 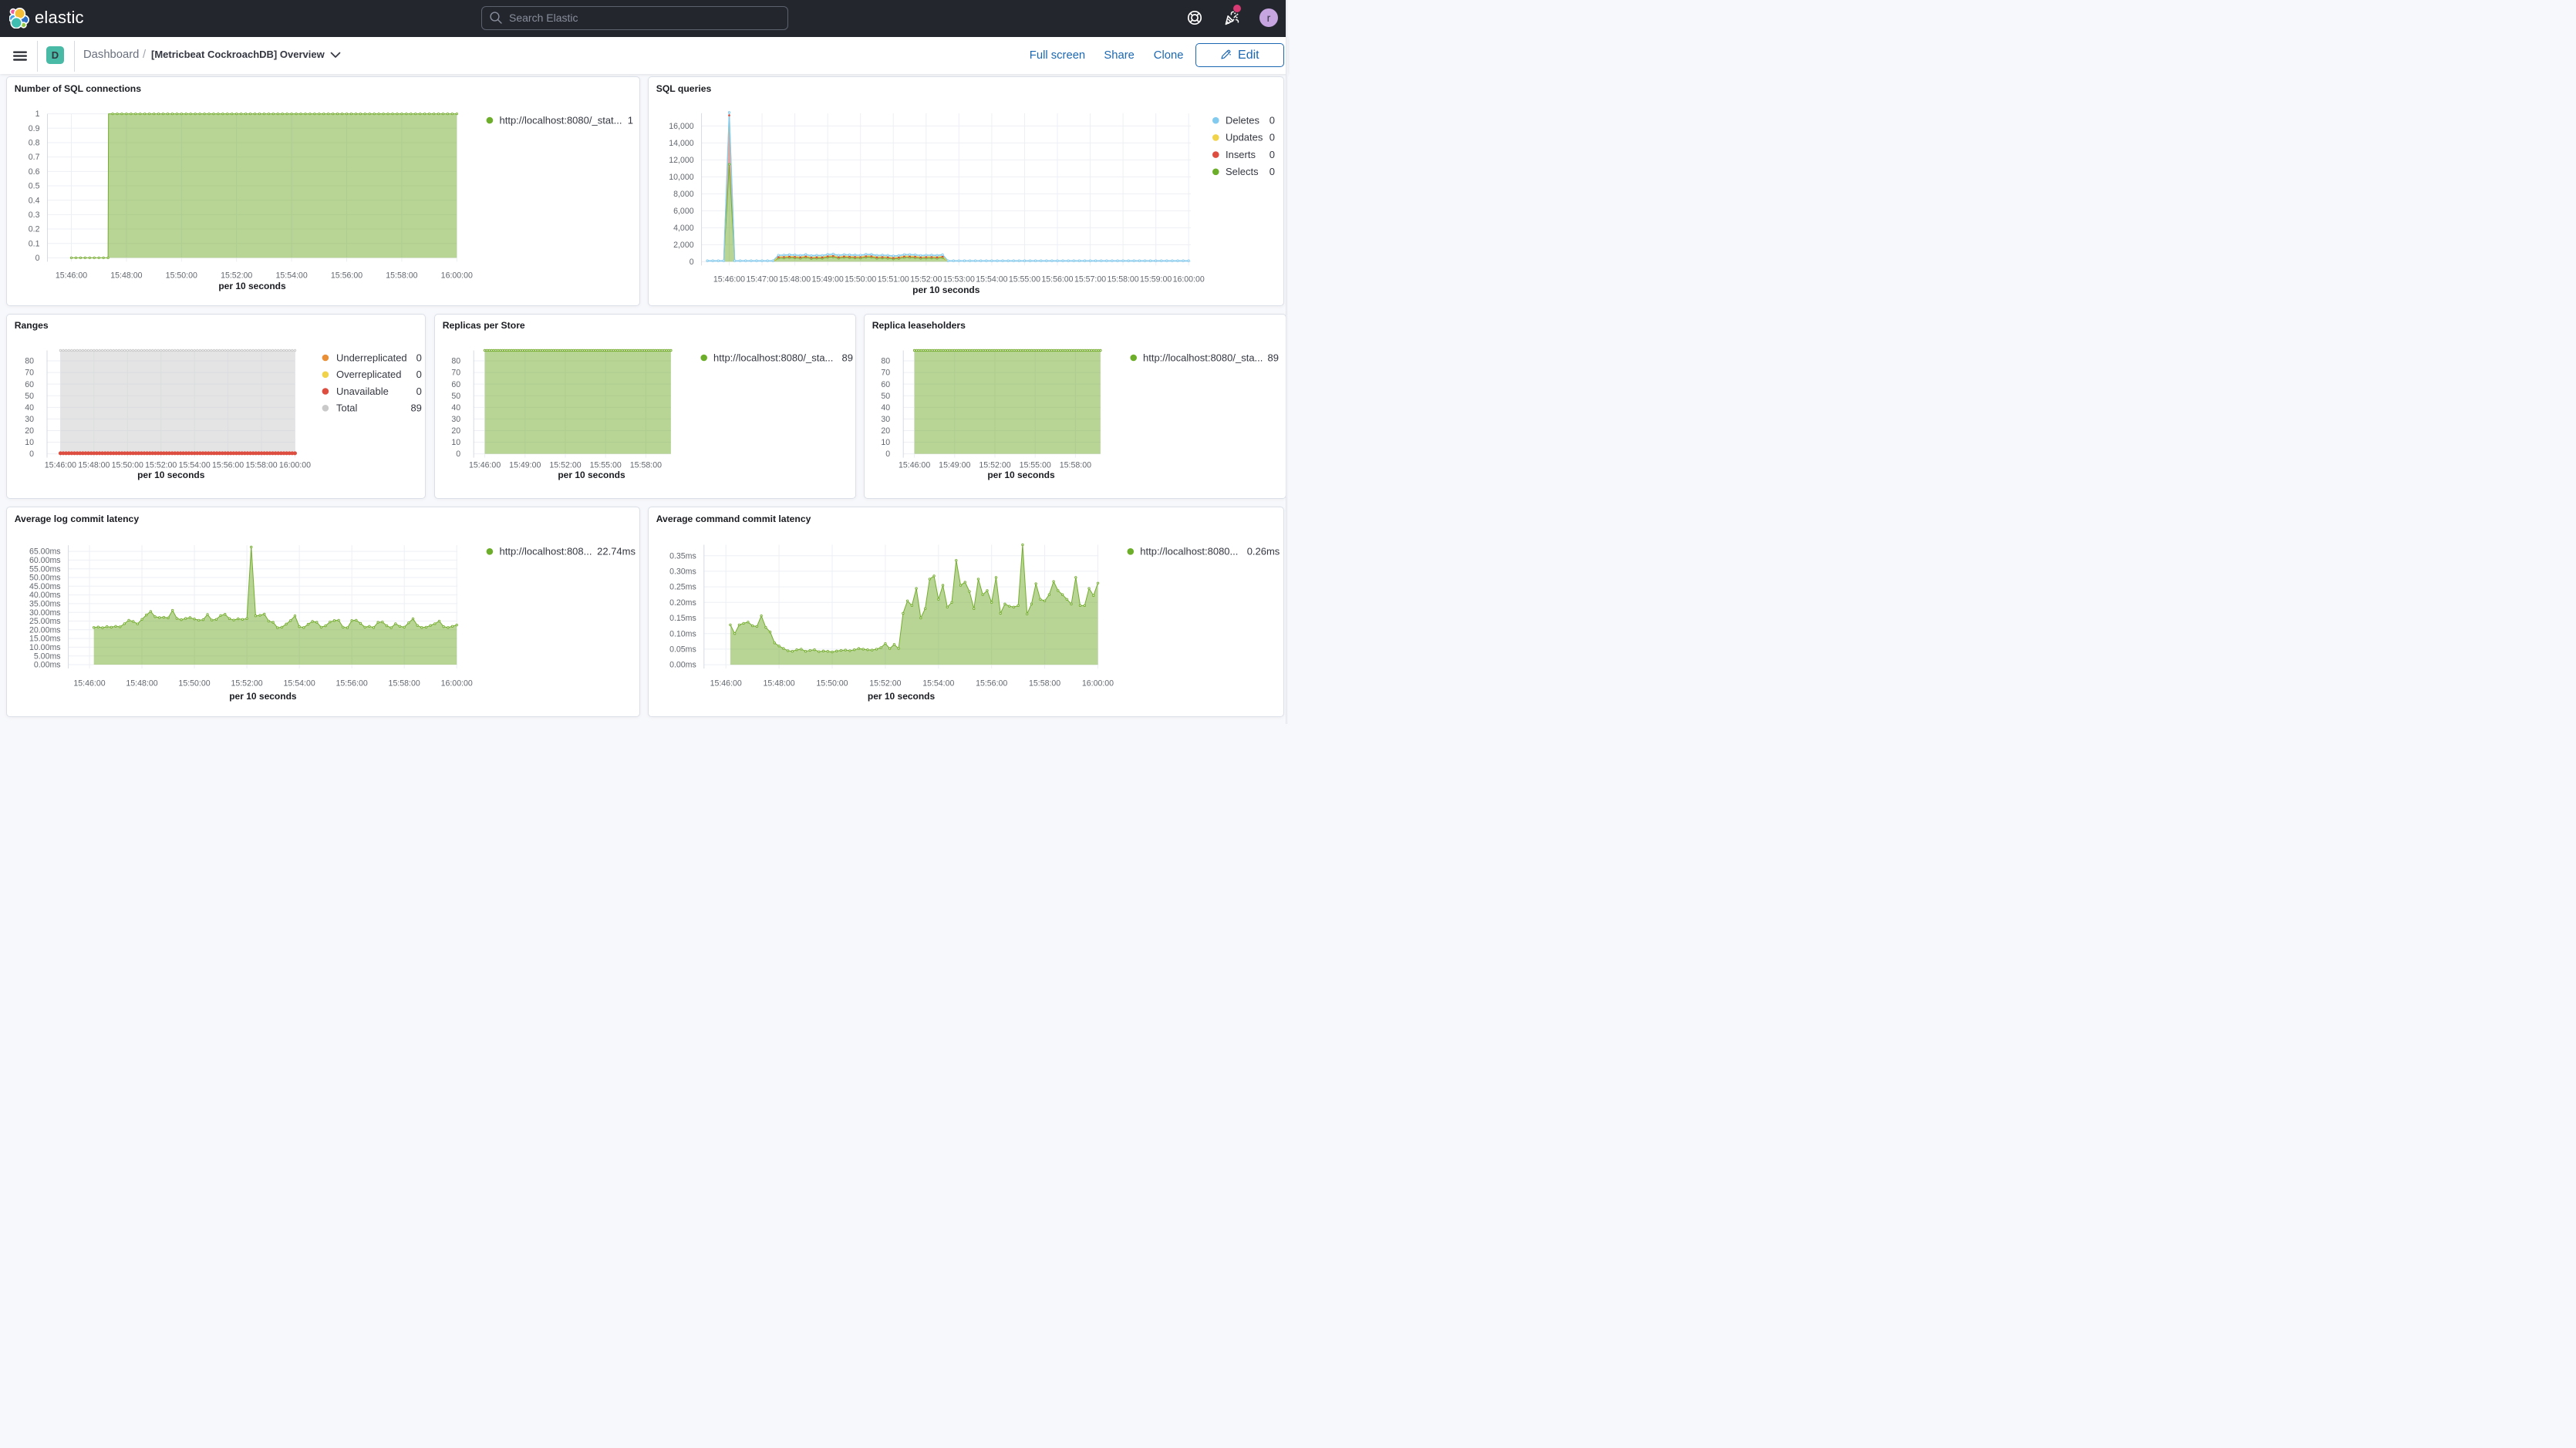 I want to click on svg-text: Replica leaseholders, so click(x=919, y=325).